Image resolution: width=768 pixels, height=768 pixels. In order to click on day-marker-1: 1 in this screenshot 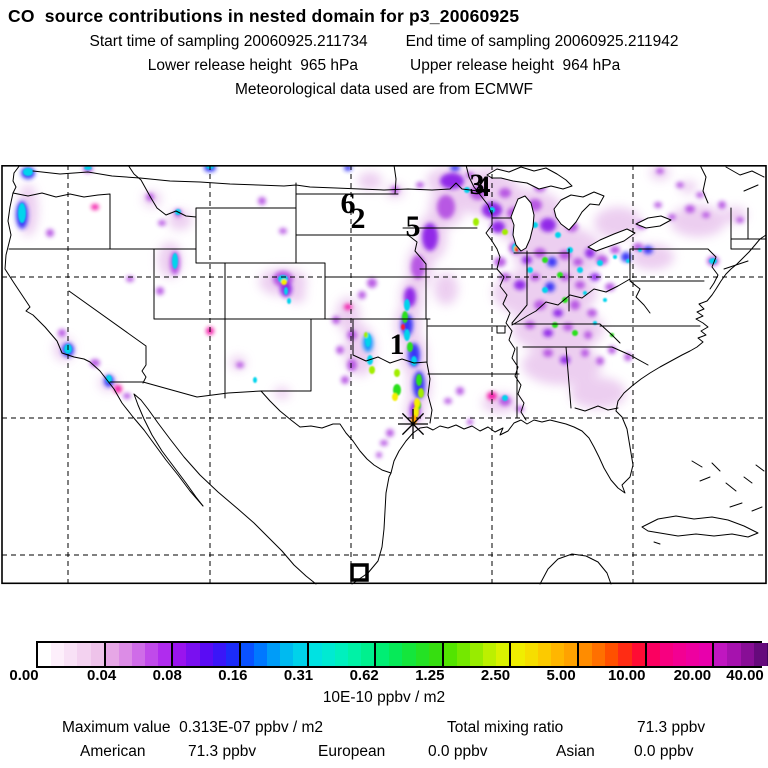, I will do `click(397, 344)`.